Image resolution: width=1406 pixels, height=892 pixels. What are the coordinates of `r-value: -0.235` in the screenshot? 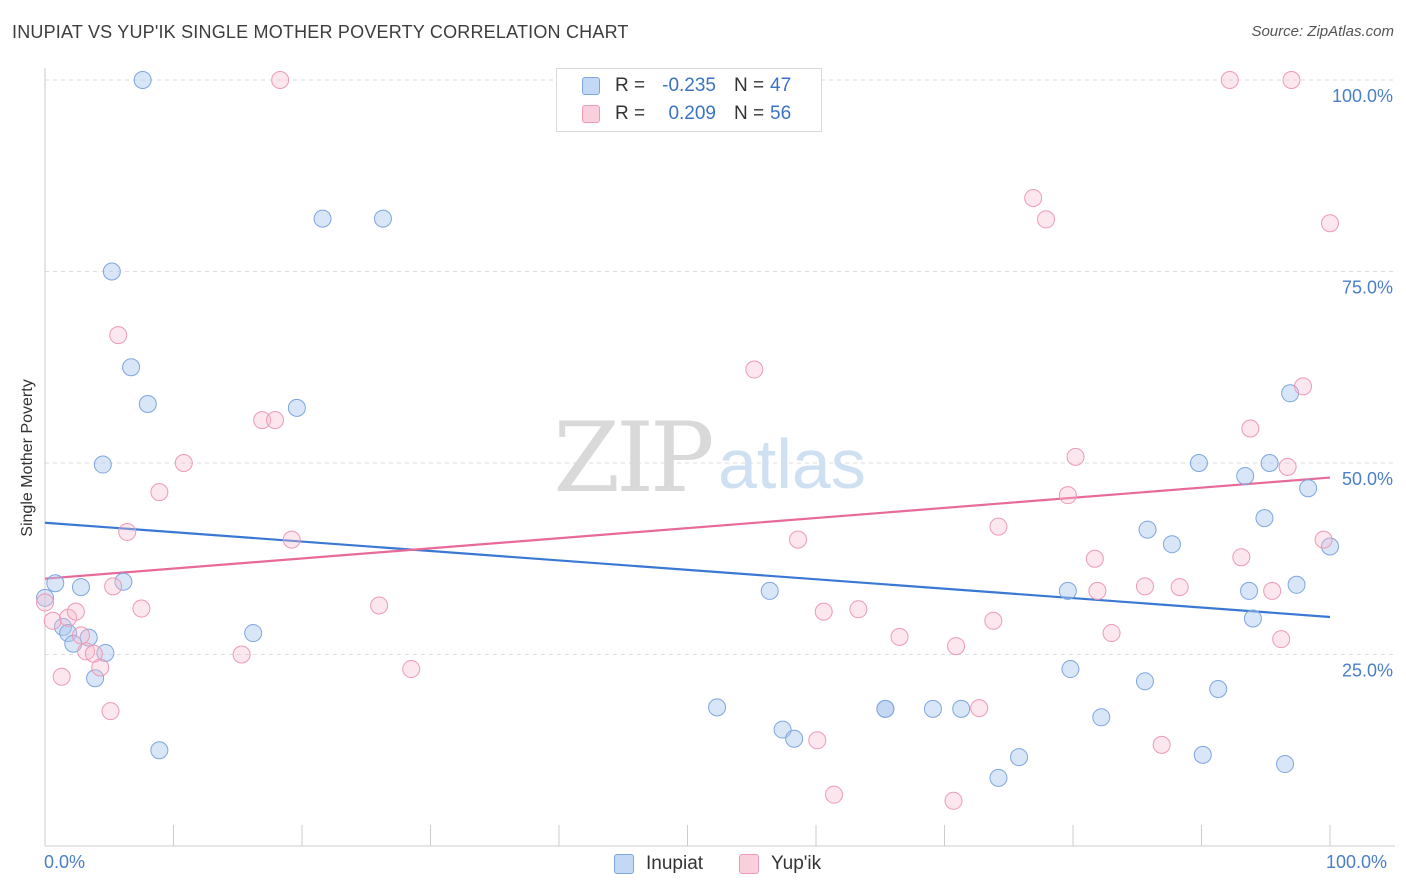 It's located at (689, 85).